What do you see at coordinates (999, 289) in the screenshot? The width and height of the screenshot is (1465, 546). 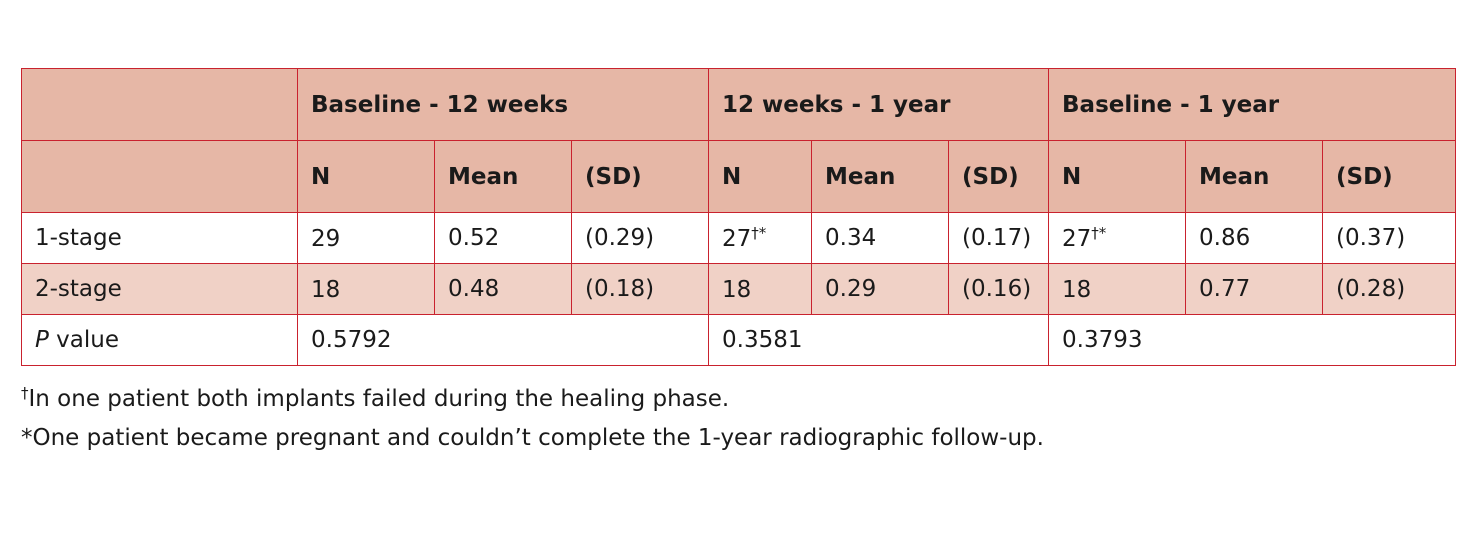 I see `cell-sd: (0.16)` at bounding box center [999, 289].